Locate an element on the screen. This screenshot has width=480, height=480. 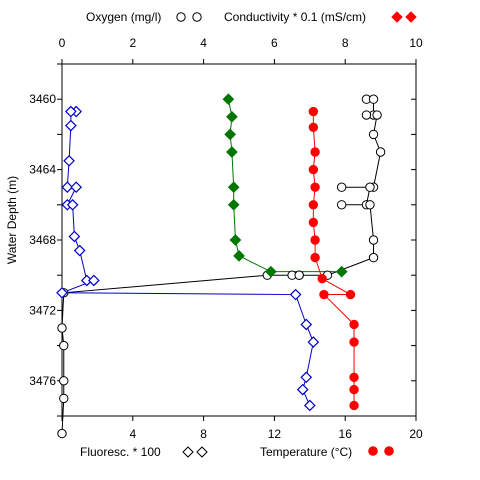
y-axis-tick-label: 3468 is located at coordinates (42, 240).